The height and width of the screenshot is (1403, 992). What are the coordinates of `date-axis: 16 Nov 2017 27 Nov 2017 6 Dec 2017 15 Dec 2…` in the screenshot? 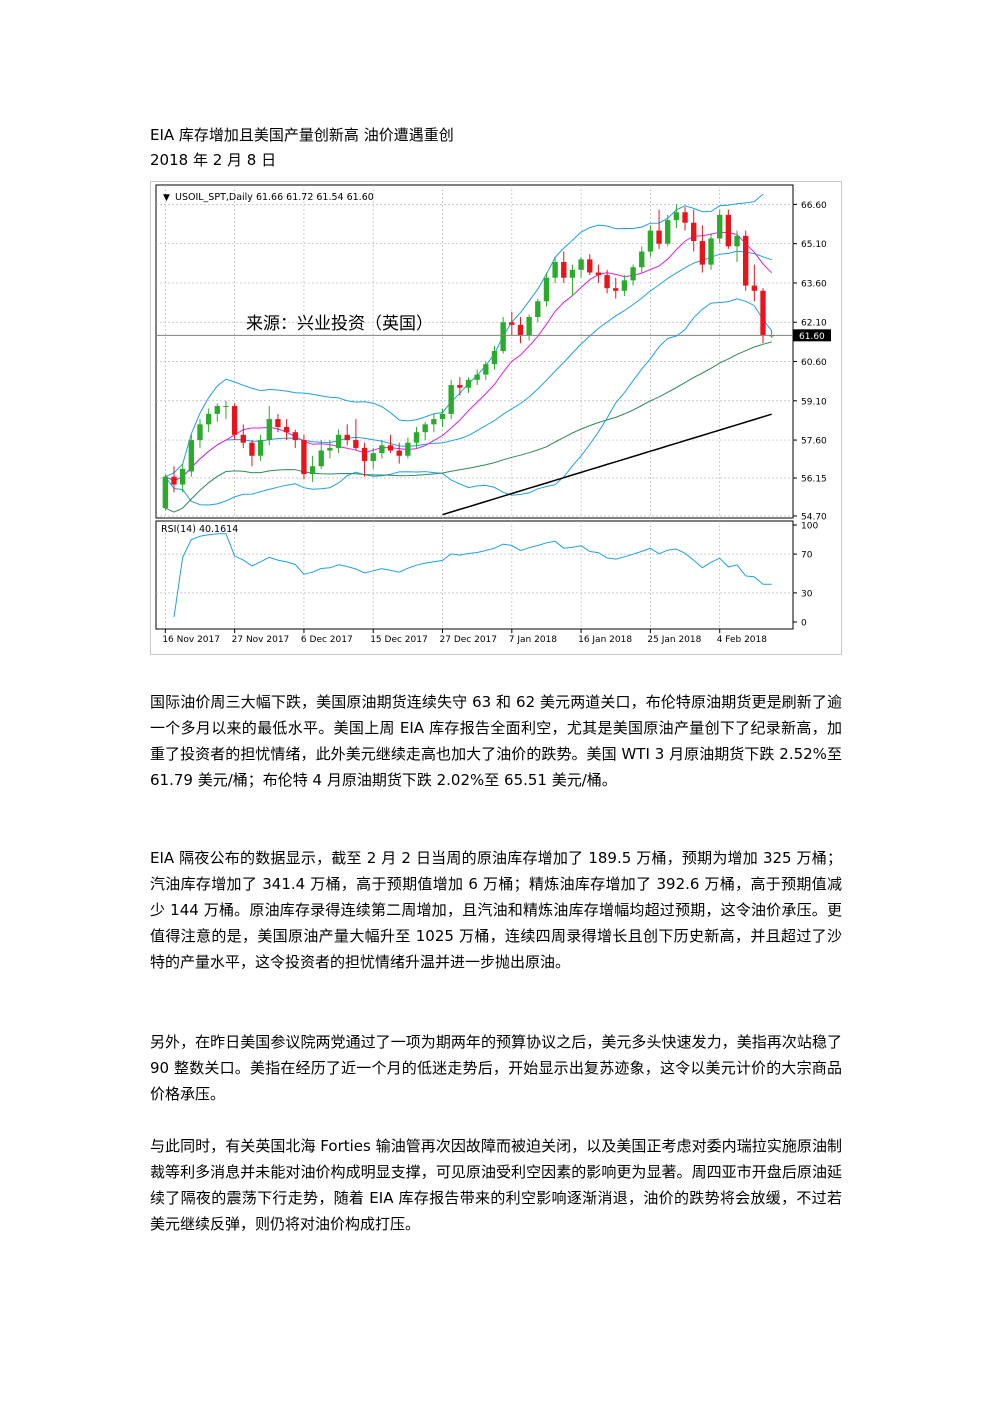 It's located at (464, 637).